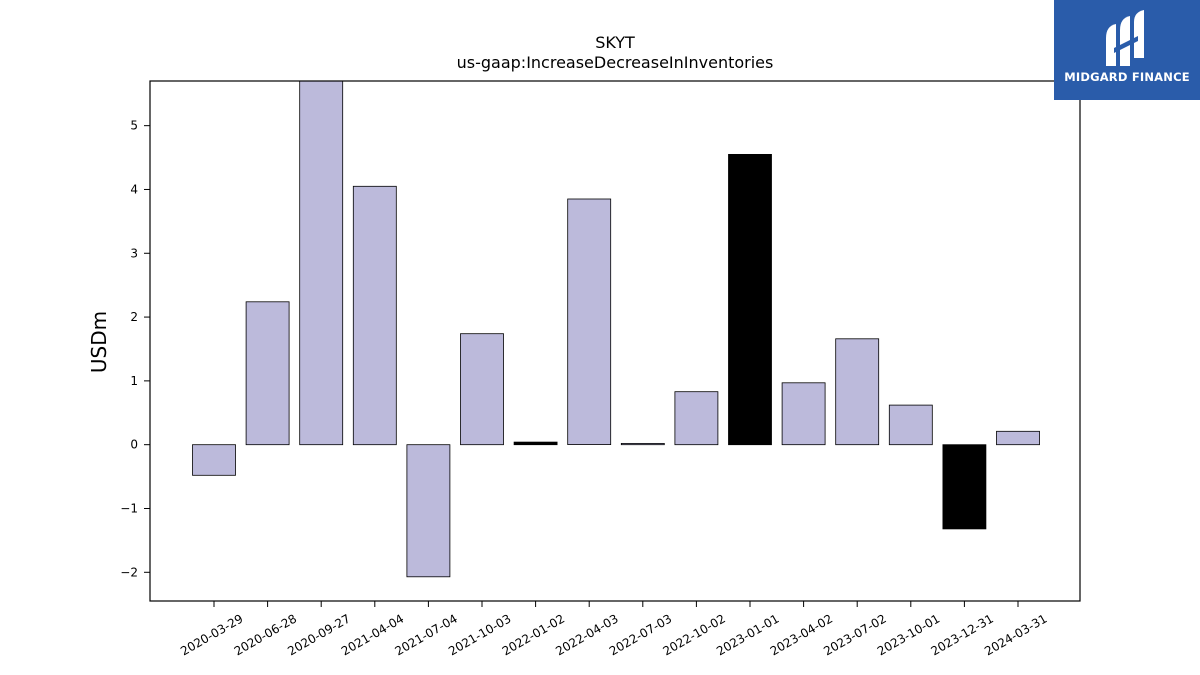 This screenshot has height=675, width=1200. Describe the element at coordinates (134, 253) in the screenshot. I see `y-tick-label: 3` at that location.